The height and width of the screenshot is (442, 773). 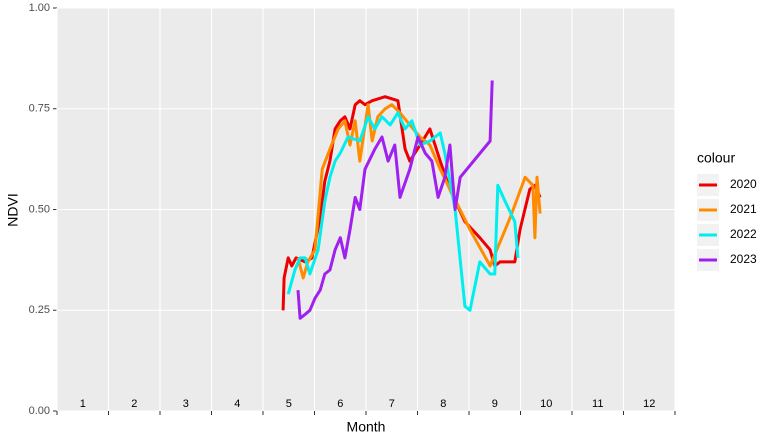 I want to click on legend-label: 2023, so click(x=743, y=259).